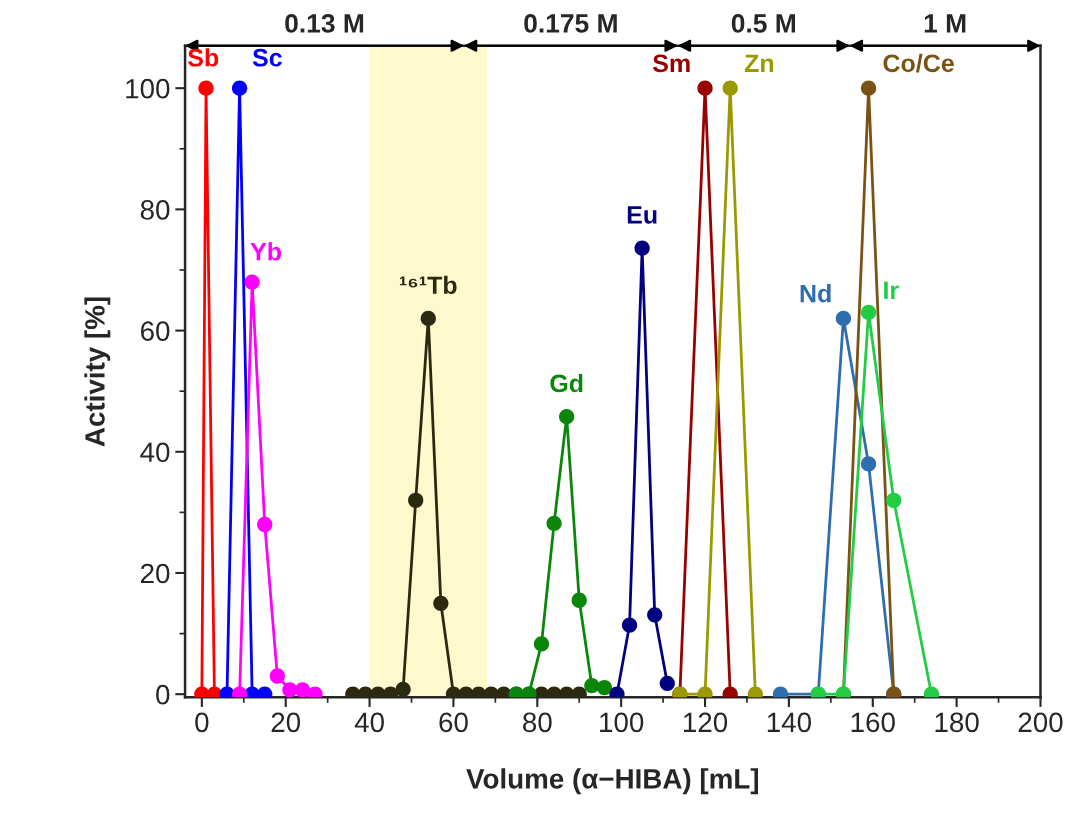 The height and width of the screenshot is (832, 1076). I want to click on series-label: Ir, so click(891, 290).